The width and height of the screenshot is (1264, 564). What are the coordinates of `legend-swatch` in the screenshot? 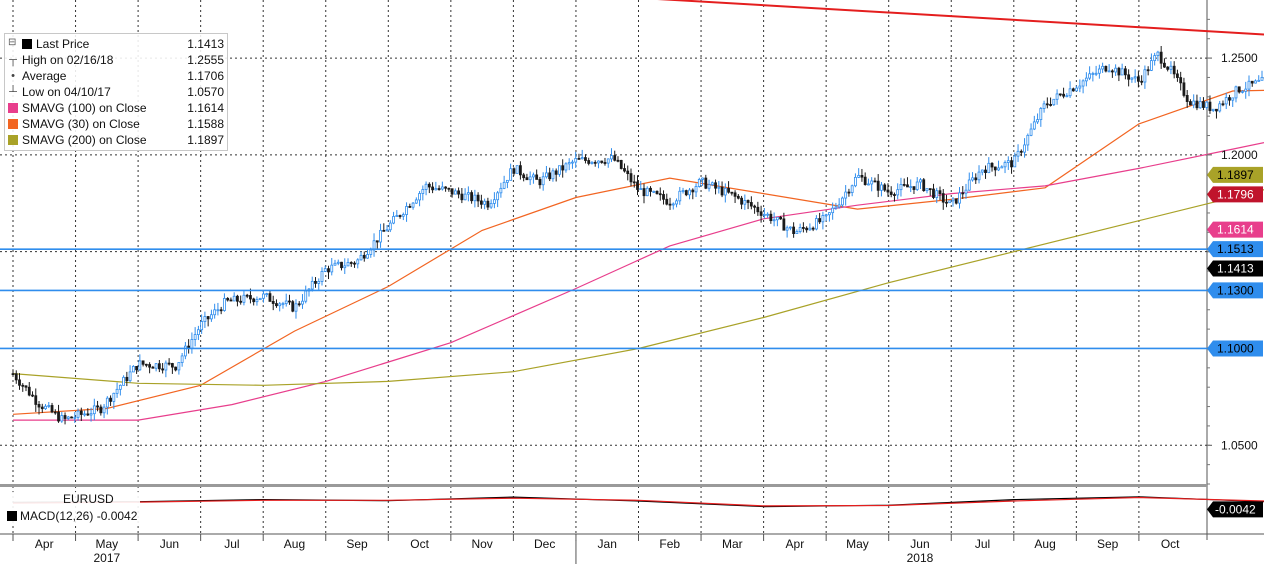 It's located at (13, 108).